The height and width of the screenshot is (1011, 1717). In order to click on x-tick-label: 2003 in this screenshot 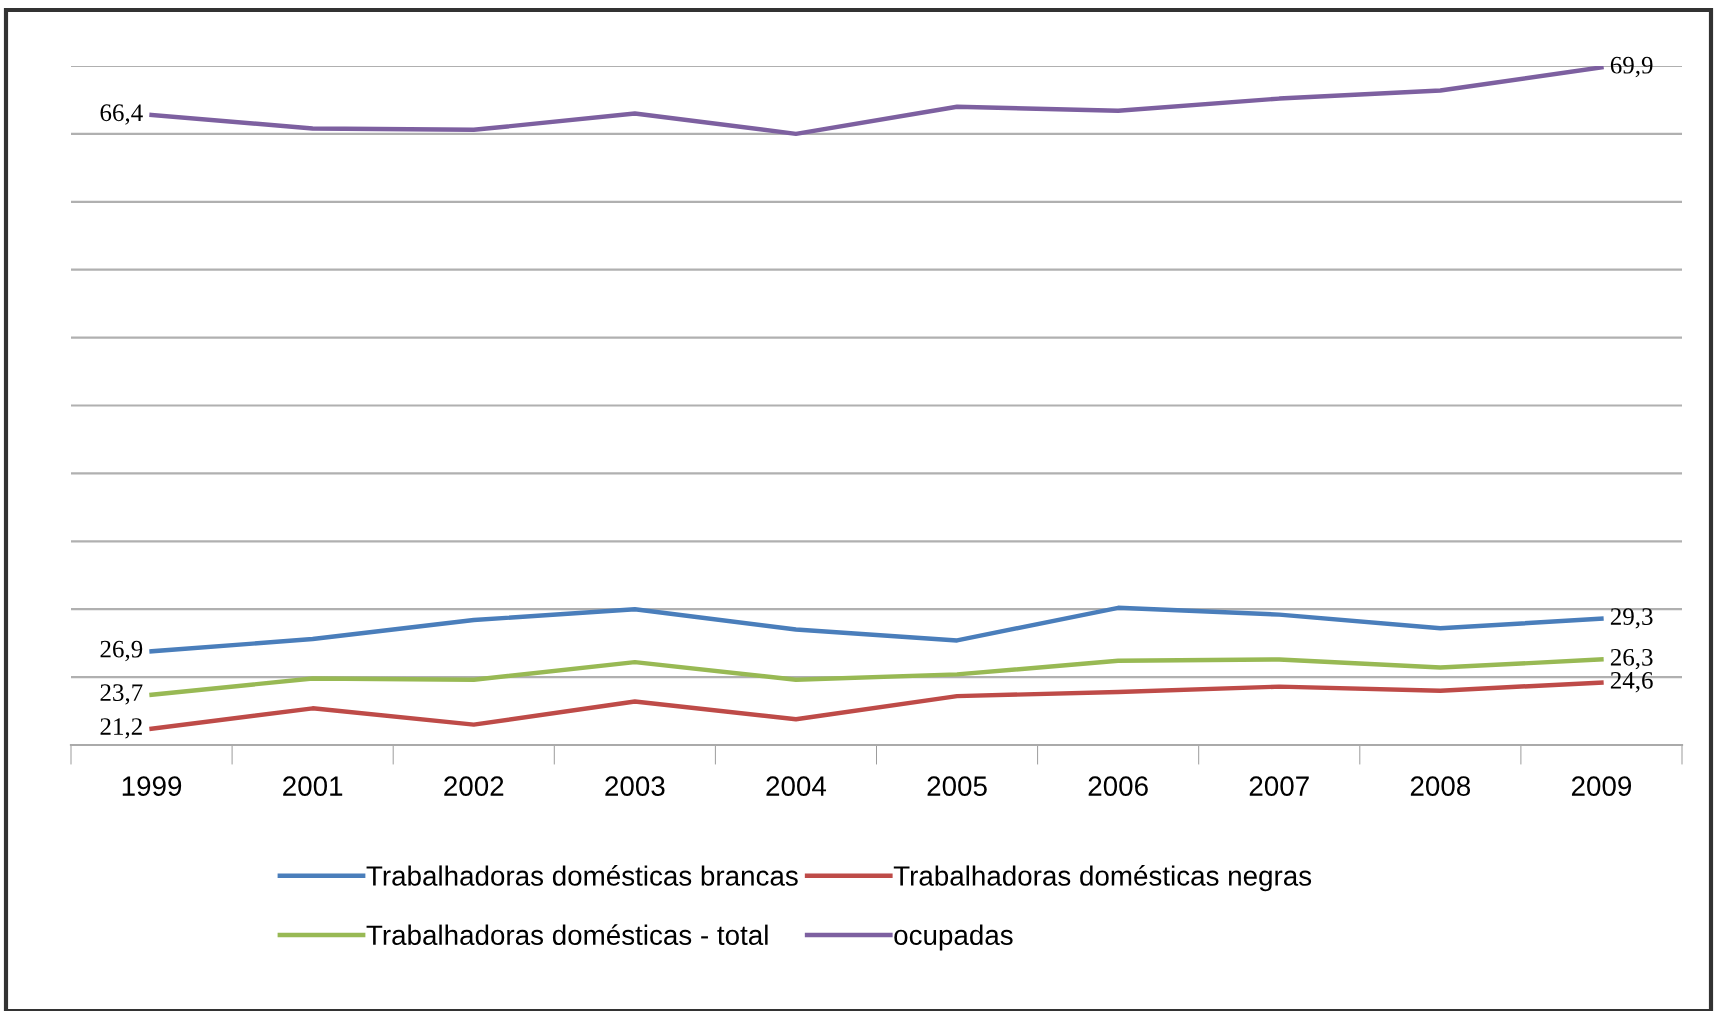, I will do `click(635, 786)`.